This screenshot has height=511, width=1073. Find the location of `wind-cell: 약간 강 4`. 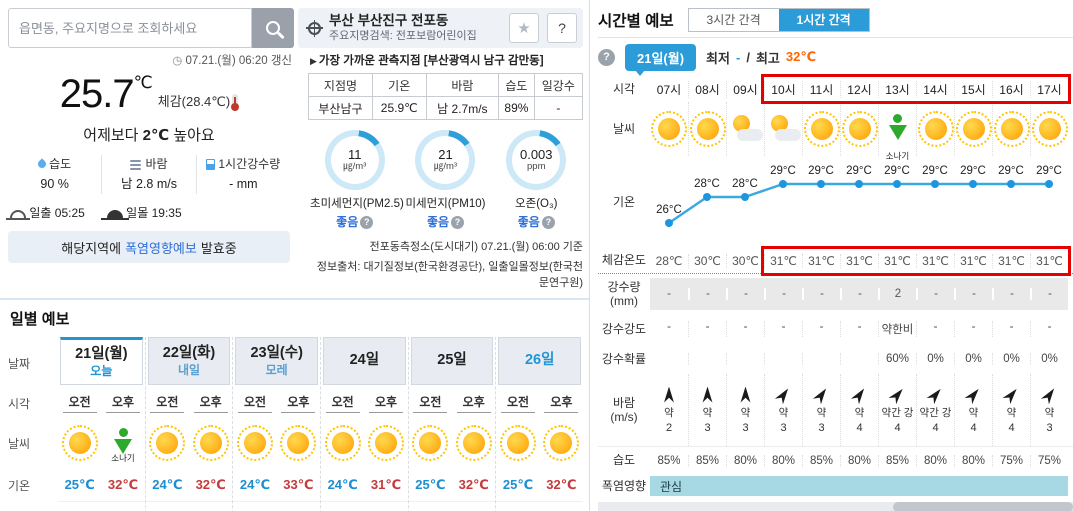

wind-cell: 약간 강 4 is located at coordinates (935, 410).